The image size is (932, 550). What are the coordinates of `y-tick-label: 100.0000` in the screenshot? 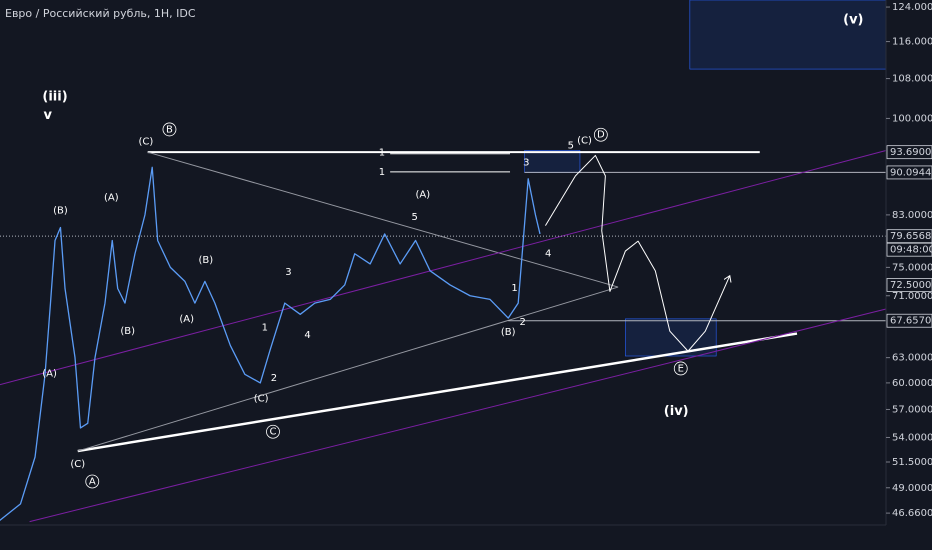 It's located at (912, 118).